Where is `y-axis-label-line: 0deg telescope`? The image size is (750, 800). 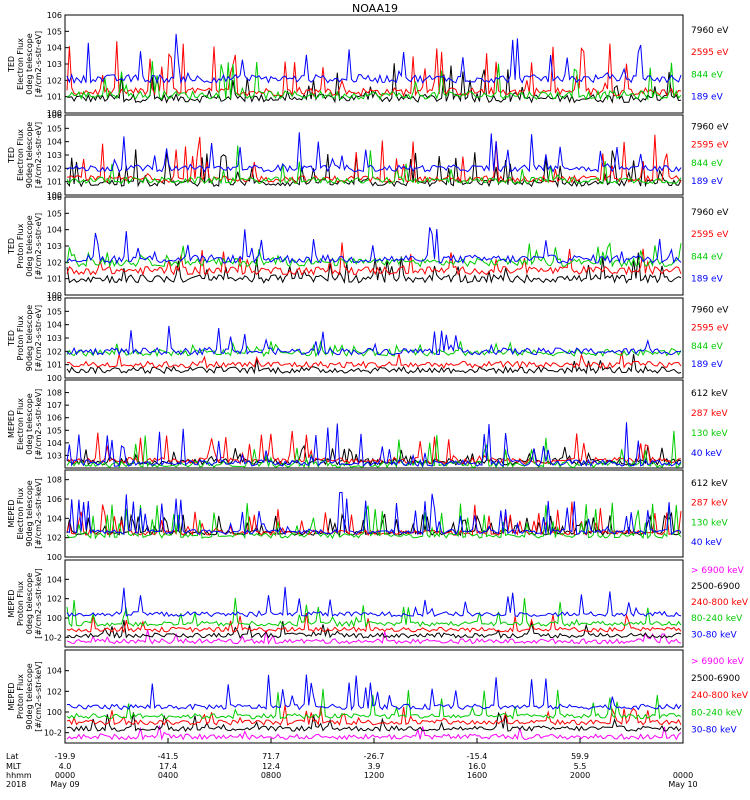 y-axis-label-line: 0deg telescope is located at coordinates (29, 245).